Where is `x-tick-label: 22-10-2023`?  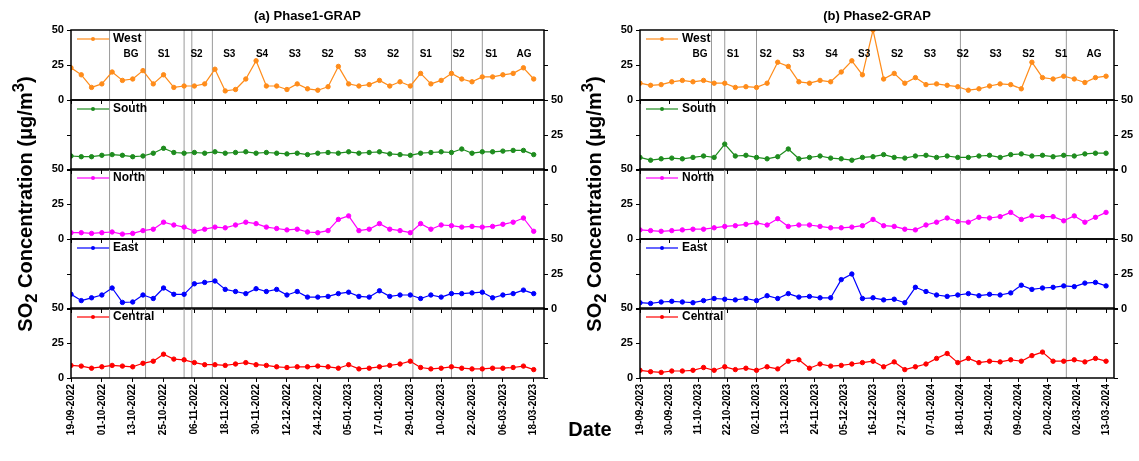 x-tick-label: 22-10-2023 is located at coordinates (727, 409).